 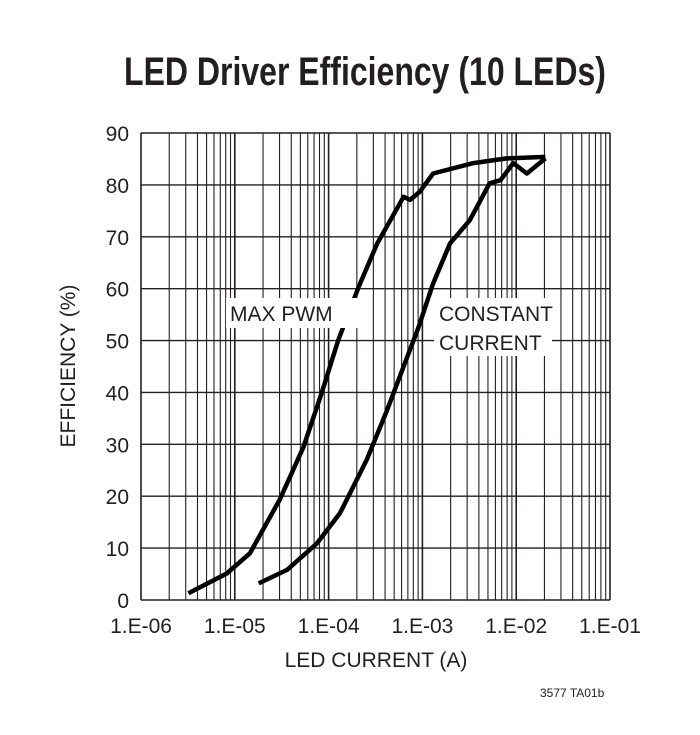 I want to click on x-tick-label: 1.E-04, so click(x=329, y=626).